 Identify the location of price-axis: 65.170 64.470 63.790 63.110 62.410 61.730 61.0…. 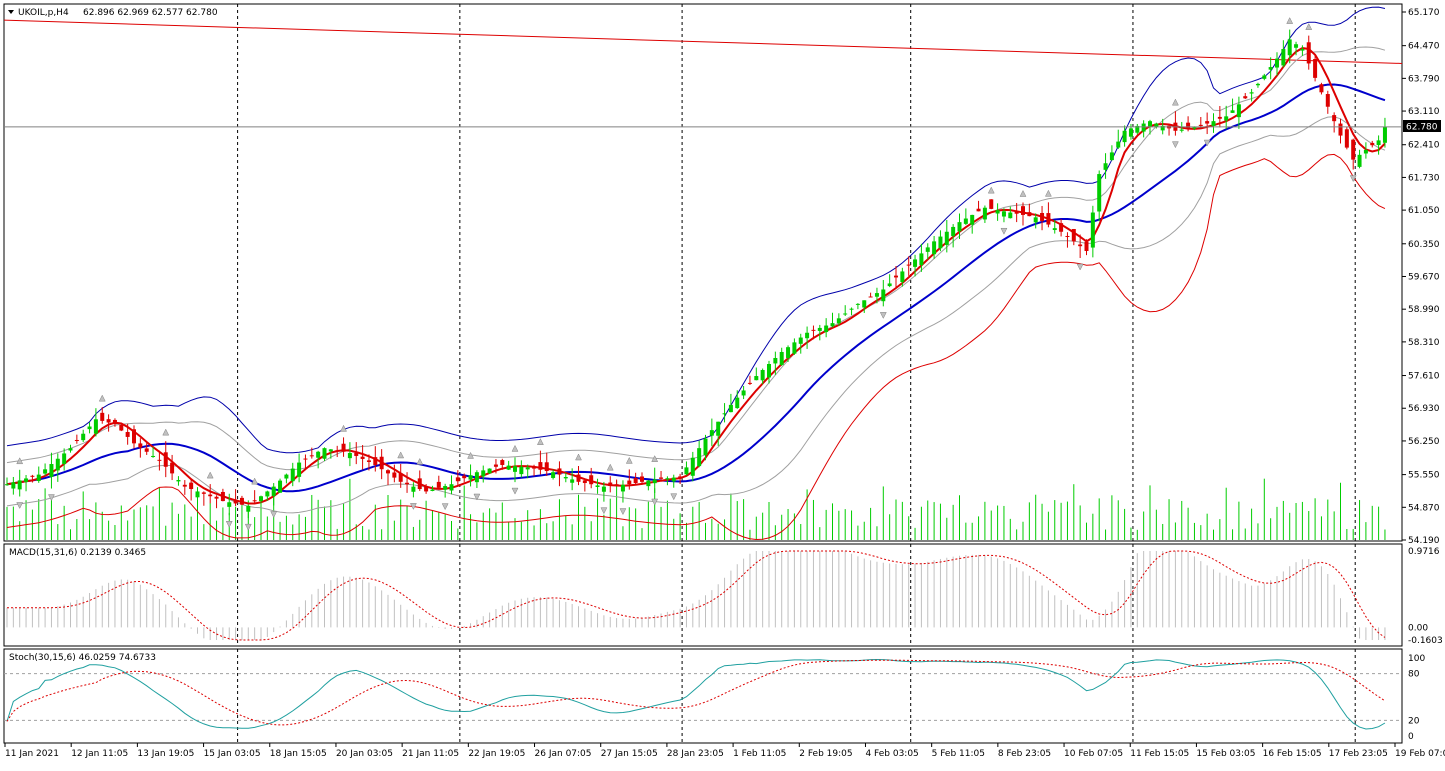
(1421, 277).